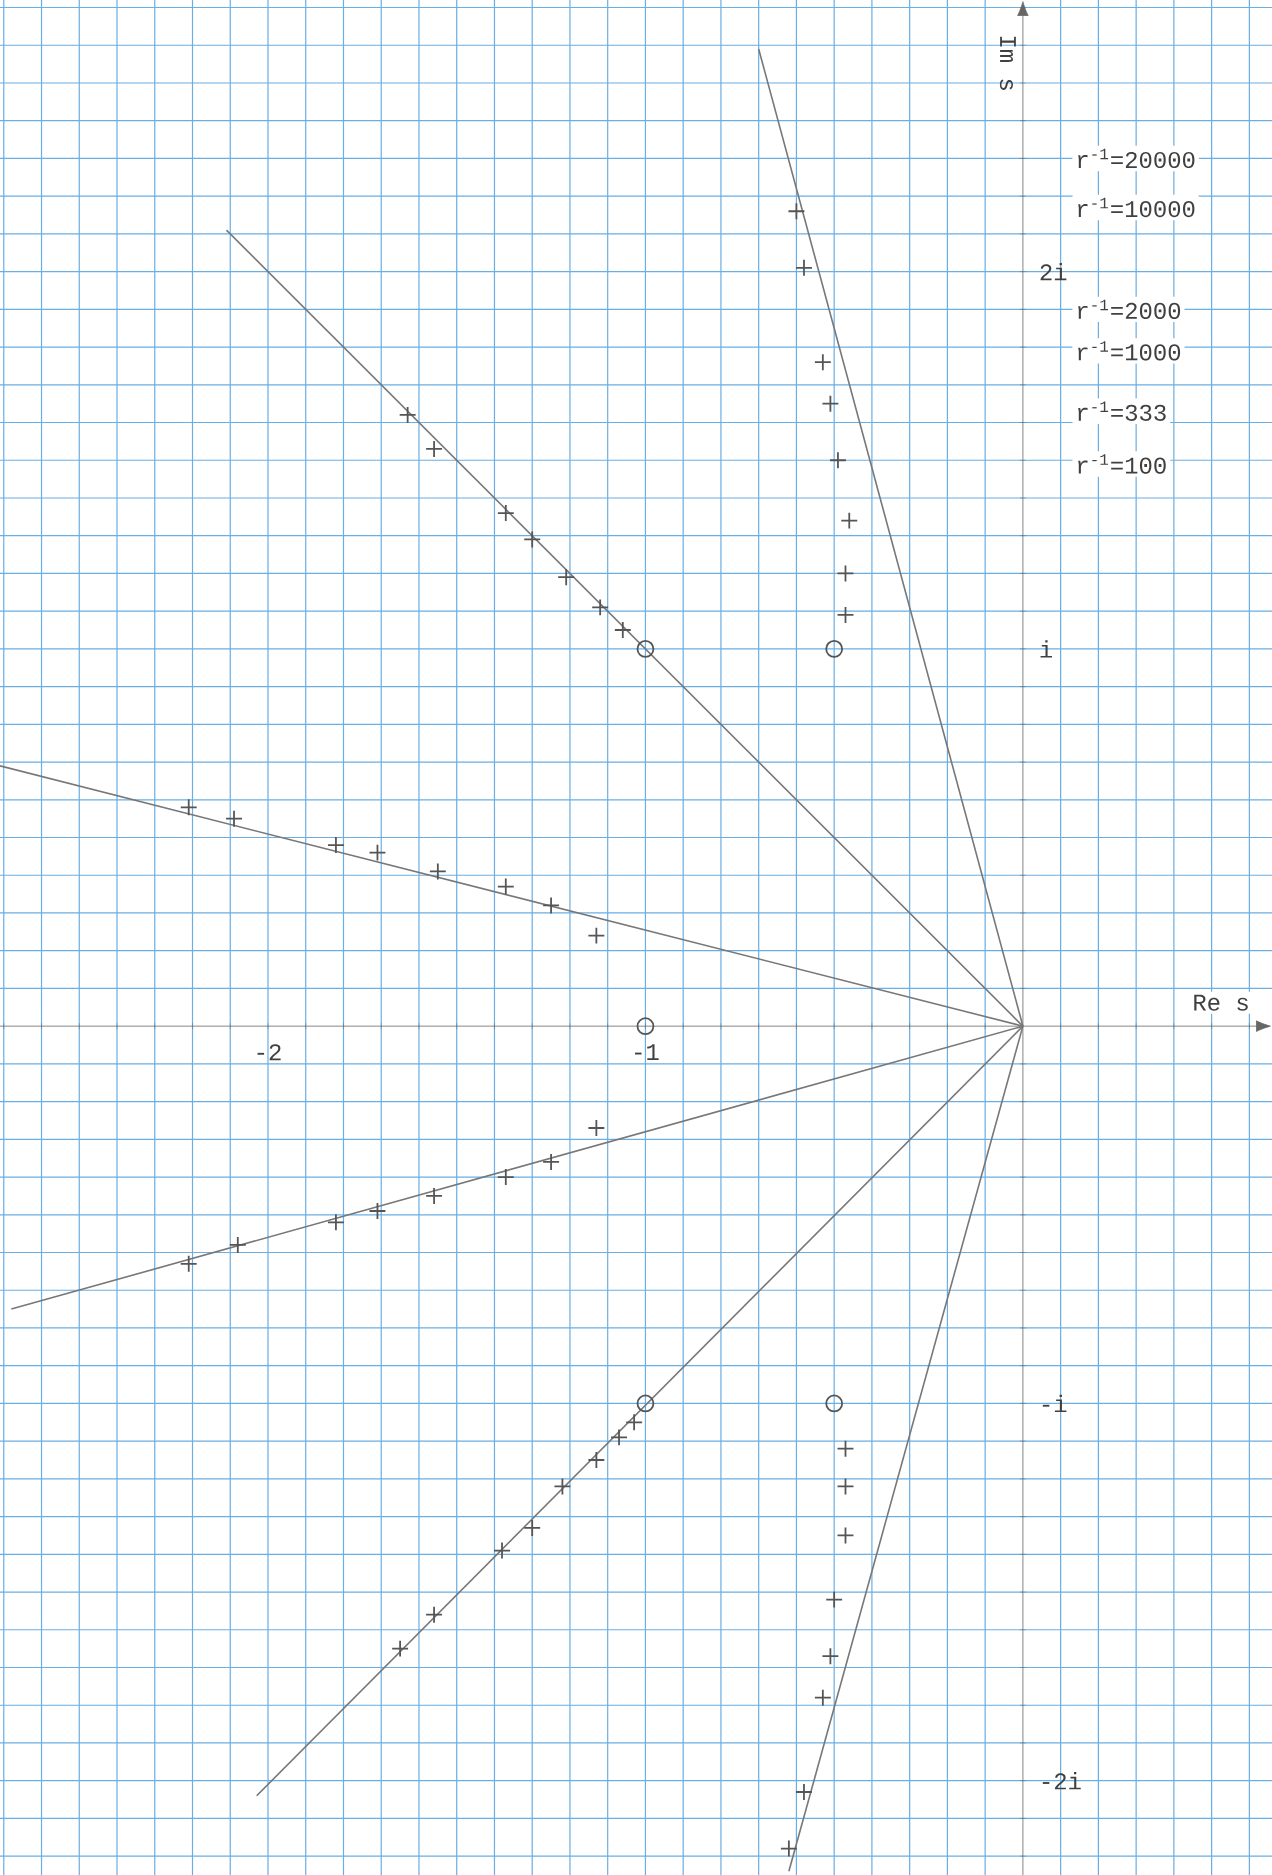  What do you see at coordinates (1122, 411) in the screenshot?
I see `annotation: r$^{-1}$=333` at bounding box center [1122, 411].